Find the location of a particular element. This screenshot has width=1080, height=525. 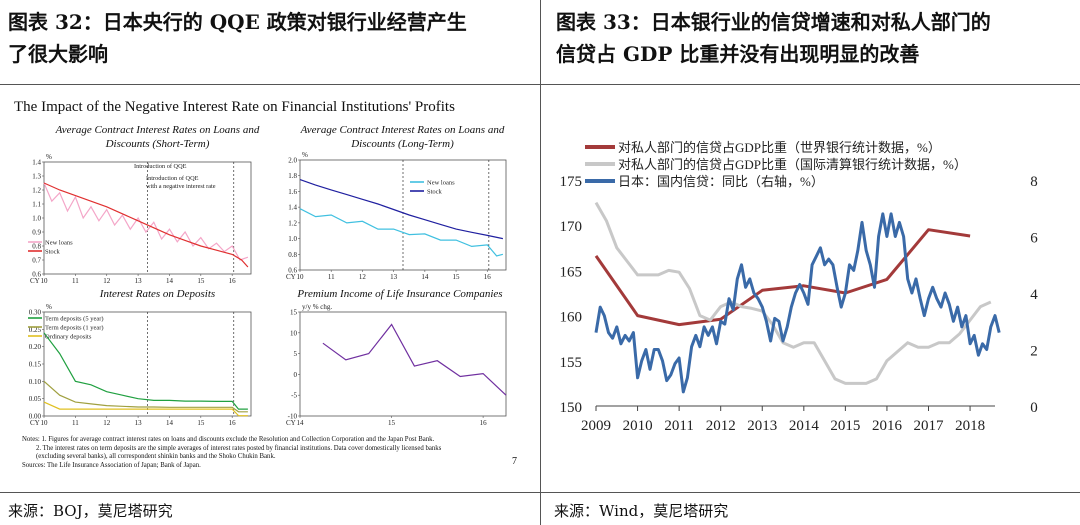

panel-divider is located at coordinates (540, 262).